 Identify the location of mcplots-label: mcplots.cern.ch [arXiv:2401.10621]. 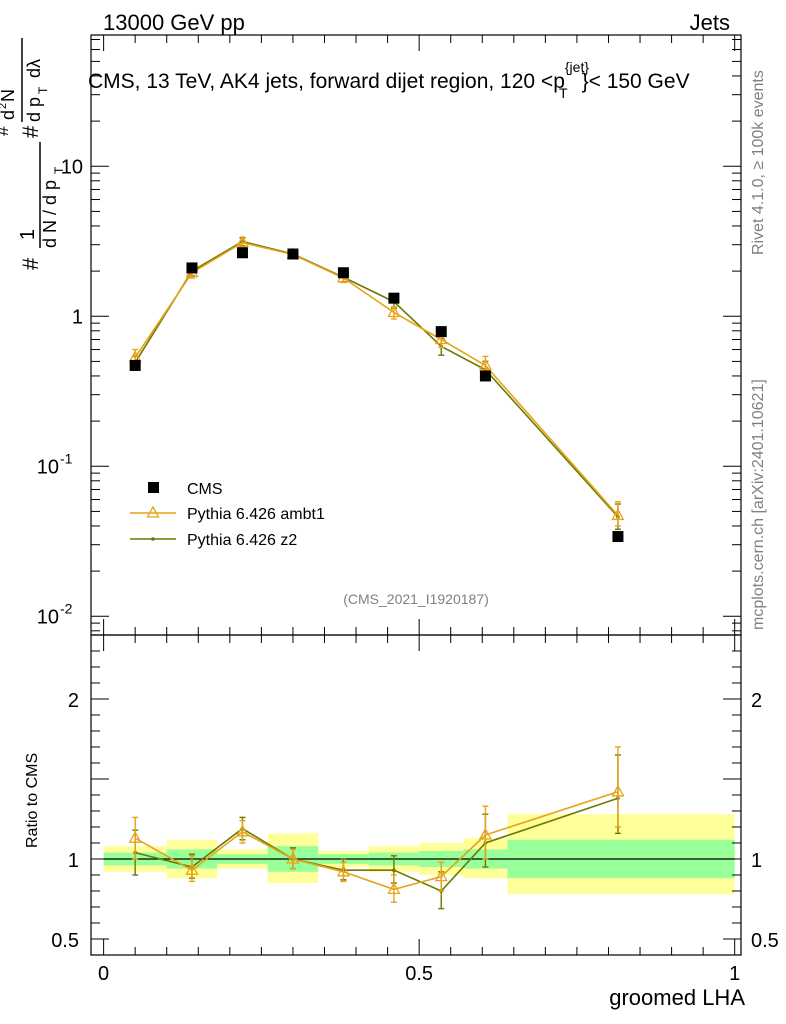
(758, 504).